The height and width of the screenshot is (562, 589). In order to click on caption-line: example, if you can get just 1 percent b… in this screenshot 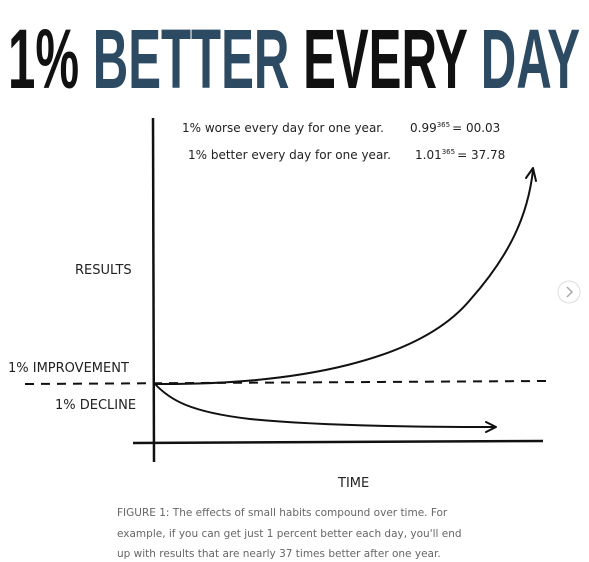, I will do `click(289, 534)`.